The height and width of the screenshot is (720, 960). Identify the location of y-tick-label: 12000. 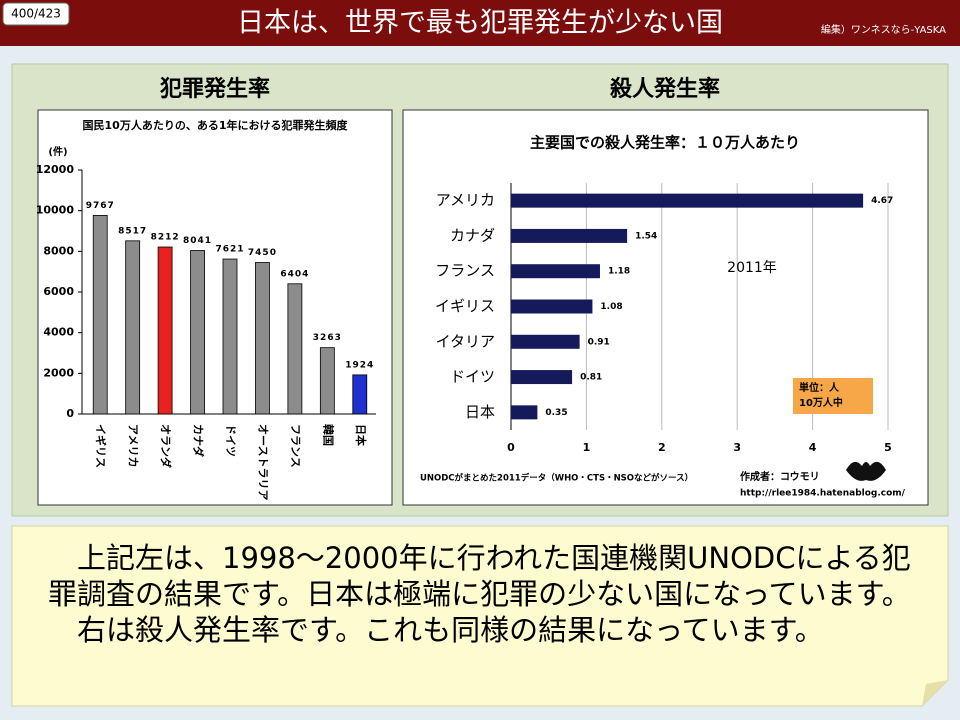
(55, 169).